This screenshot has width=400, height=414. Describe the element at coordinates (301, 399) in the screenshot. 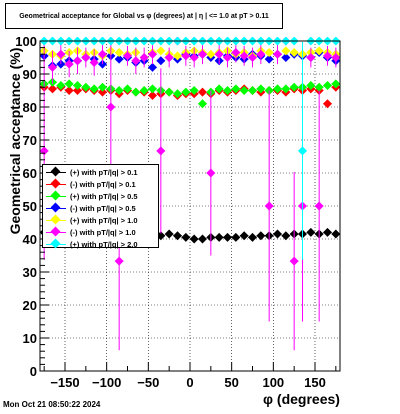

I see `x-axis-label: φ (degrees)` at that location.